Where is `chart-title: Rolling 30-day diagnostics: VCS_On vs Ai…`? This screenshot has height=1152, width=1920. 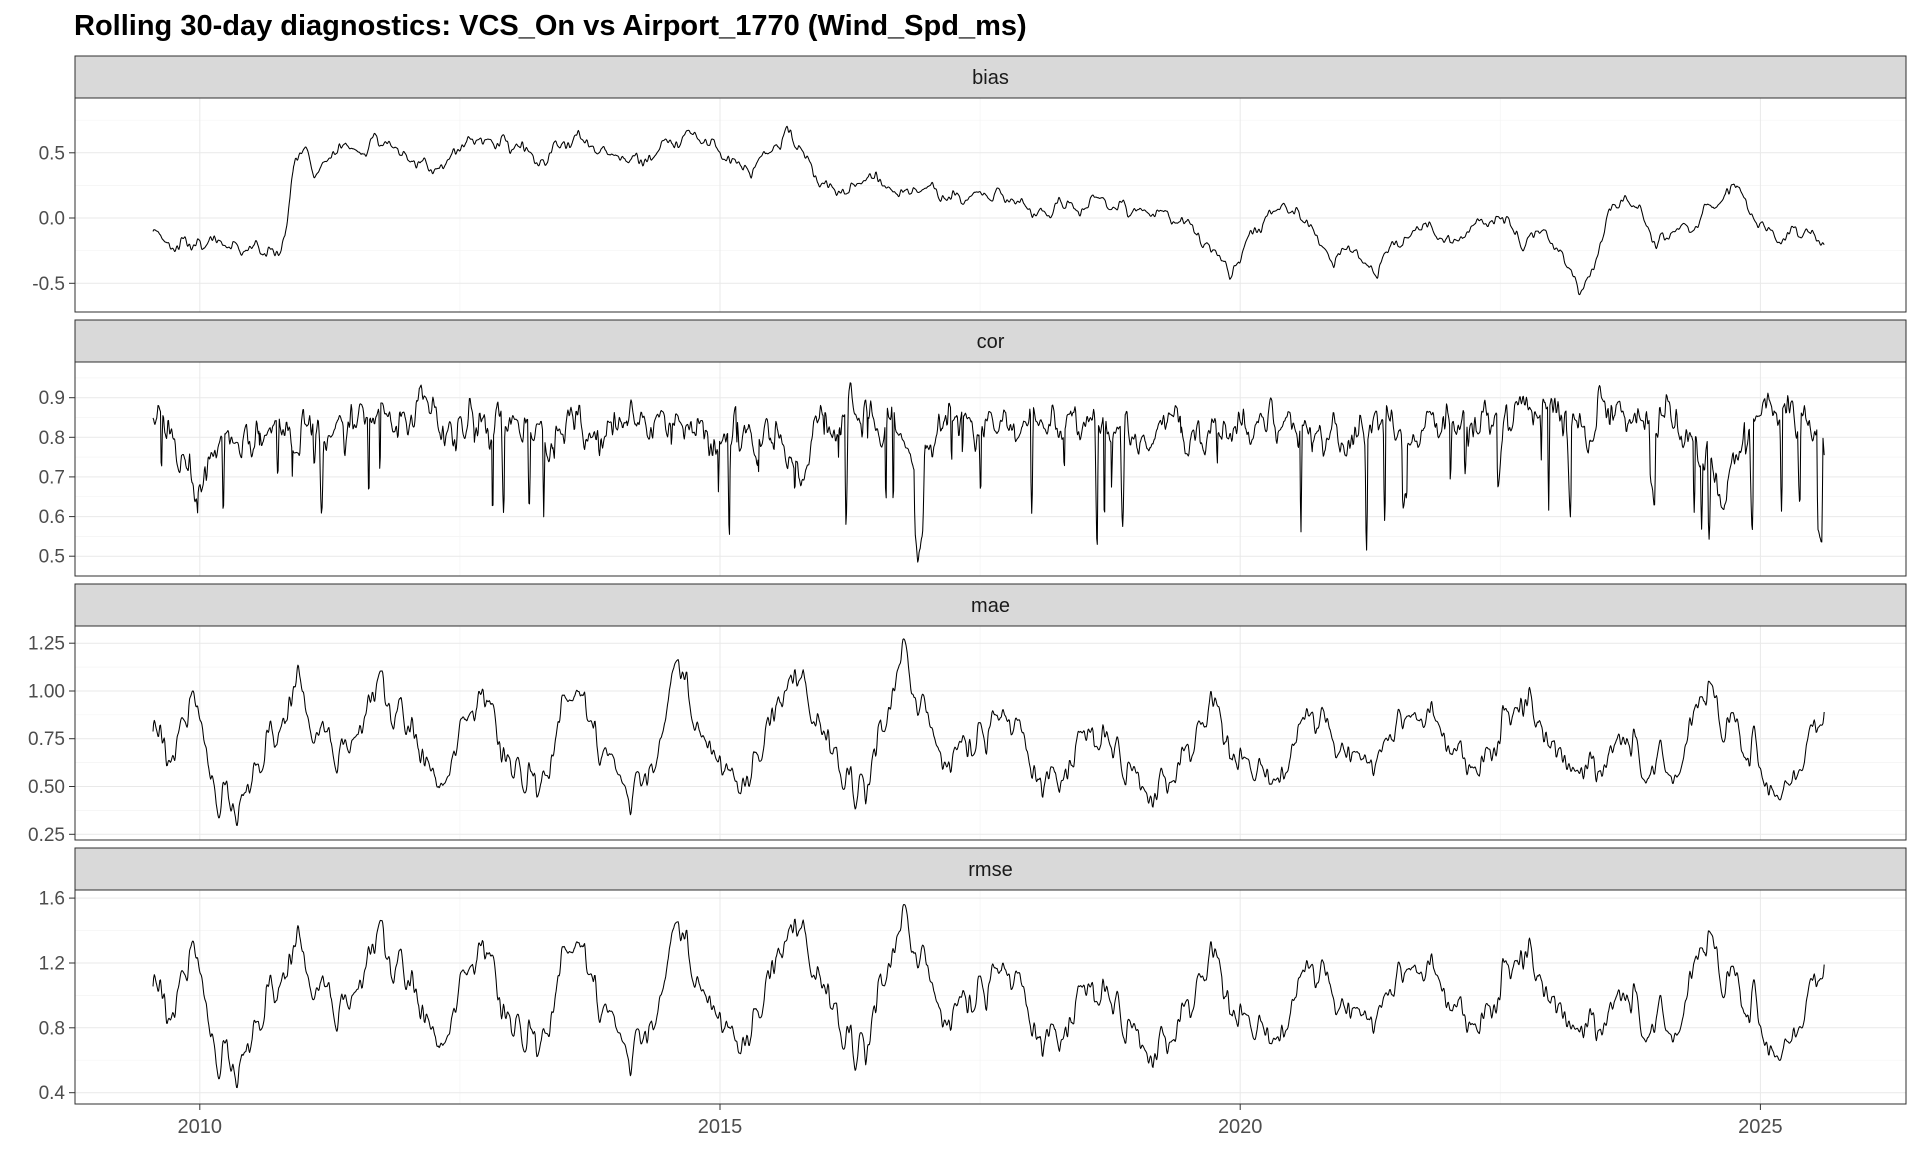 chart-title: Rolling 30-day diagnostics: VCS_On vs Ai… is located at coordinates (550, 26).